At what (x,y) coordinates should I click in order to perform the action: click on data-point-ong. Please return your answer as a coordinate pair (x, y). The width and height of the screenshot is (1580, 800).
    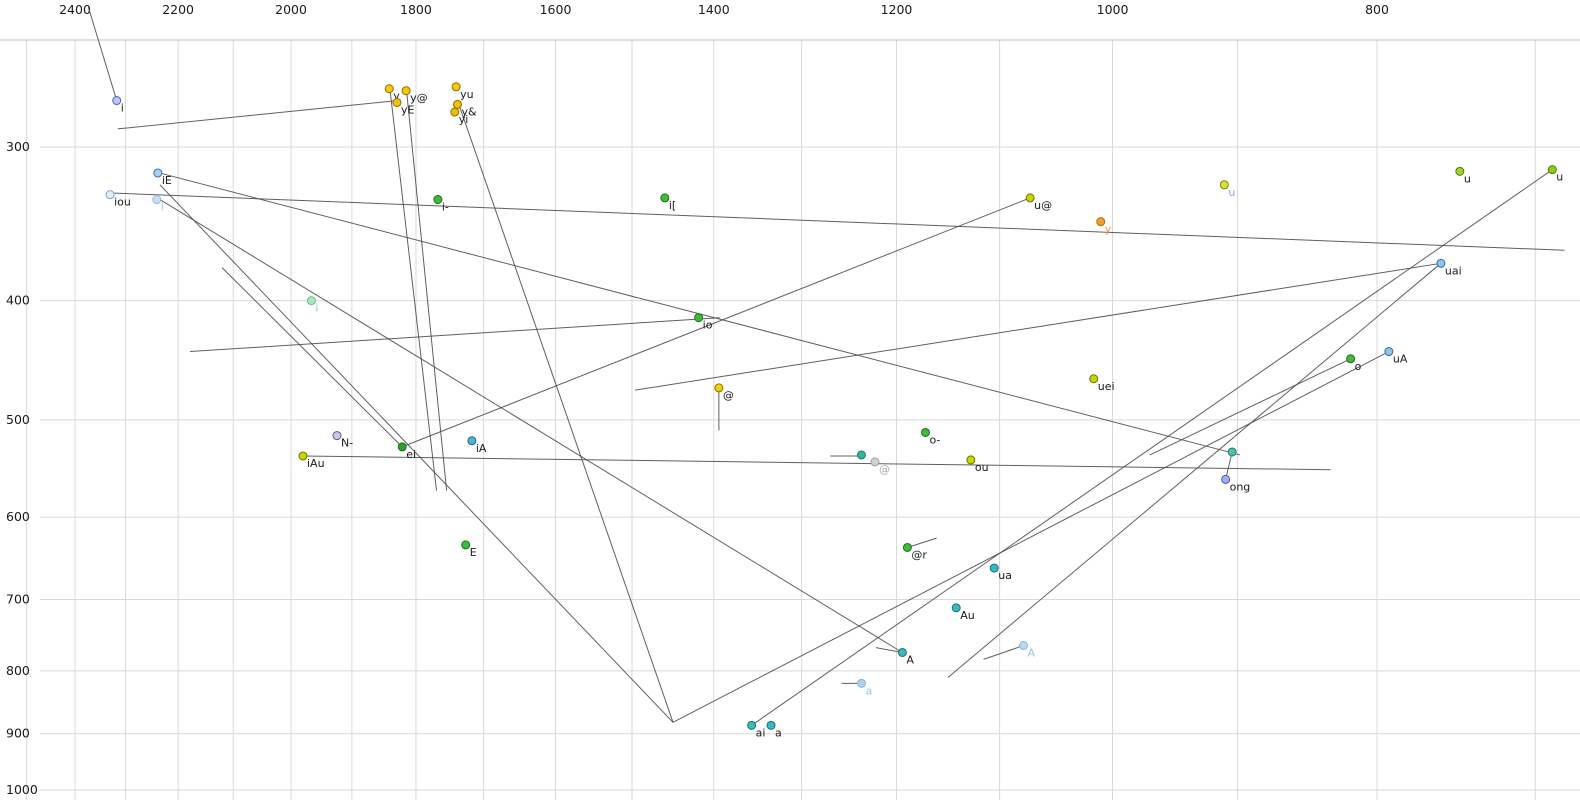
    Looking at the image, I should click on (1226, 479).